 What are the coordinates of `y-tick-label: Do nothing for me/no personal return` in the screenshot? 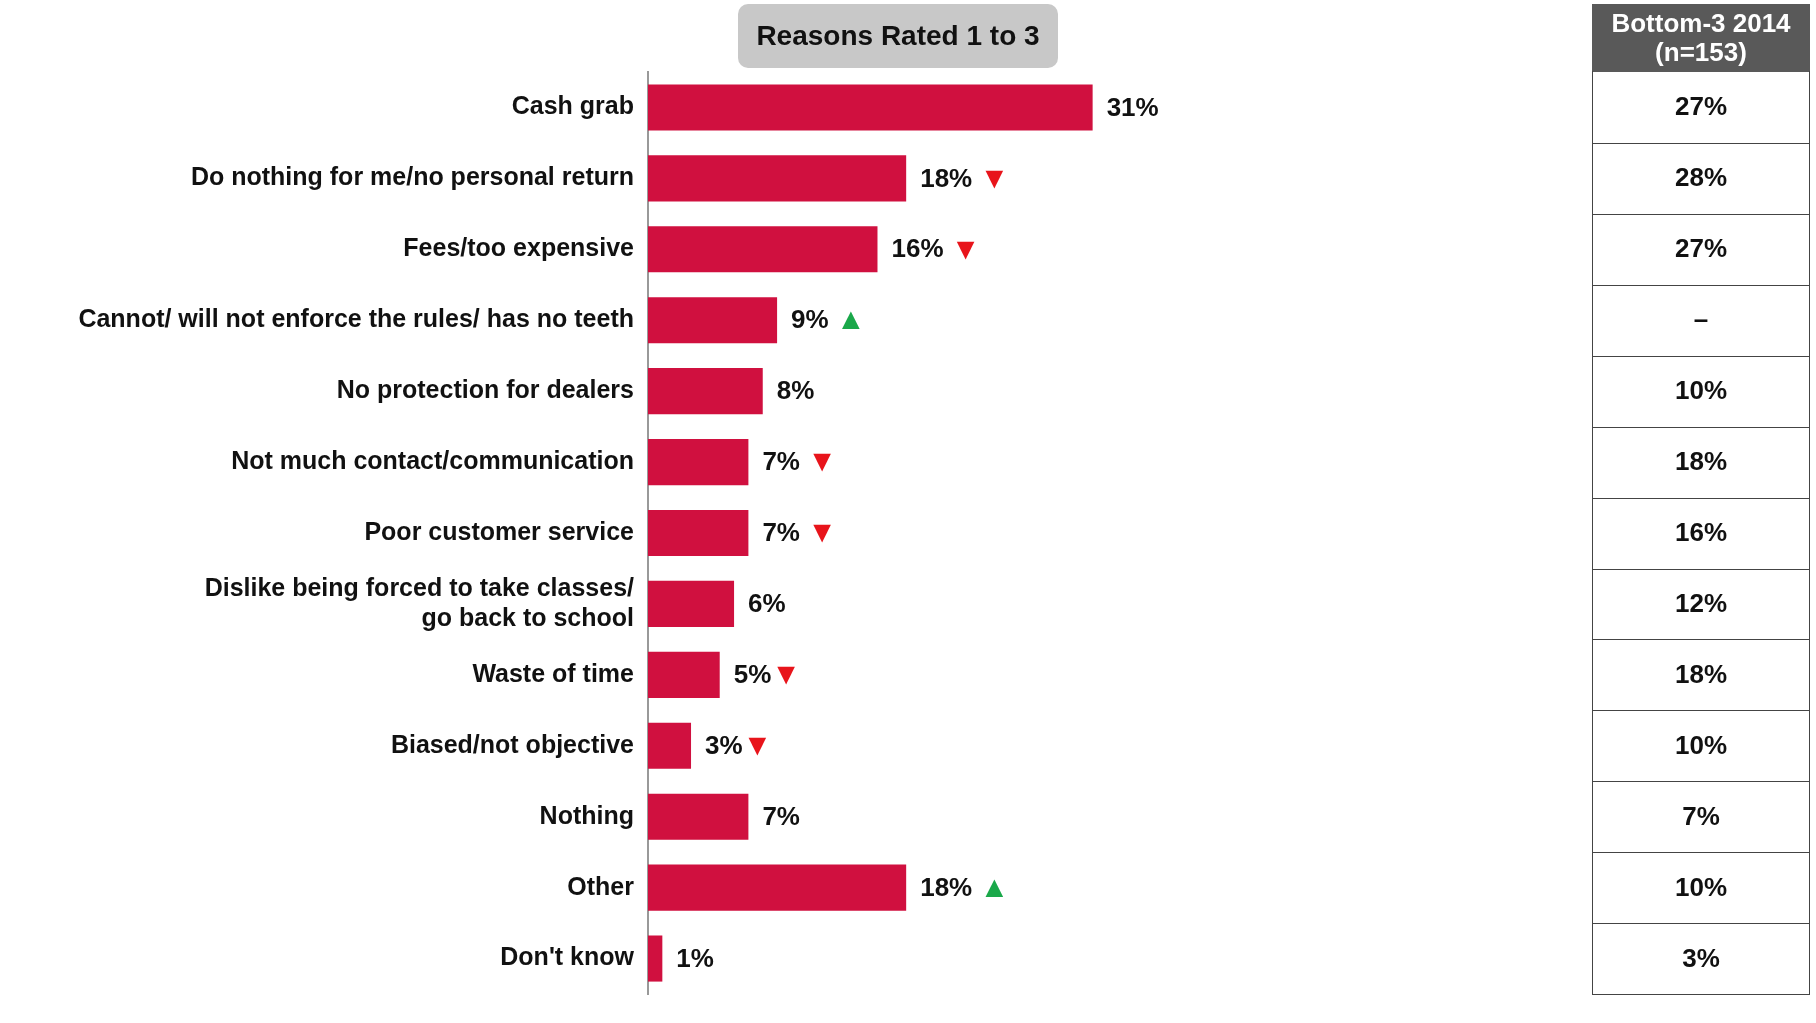 It's located at (412, 176).